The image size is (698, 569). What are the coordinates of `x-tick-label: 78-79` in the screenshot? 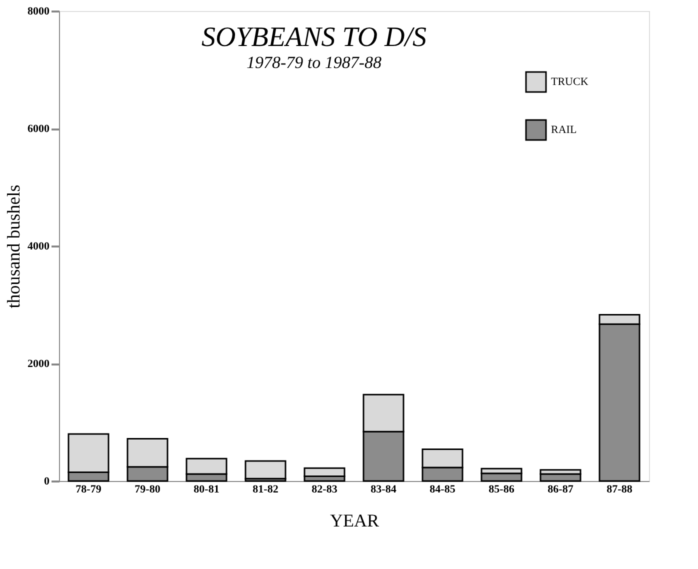 It's located at (89, 490).